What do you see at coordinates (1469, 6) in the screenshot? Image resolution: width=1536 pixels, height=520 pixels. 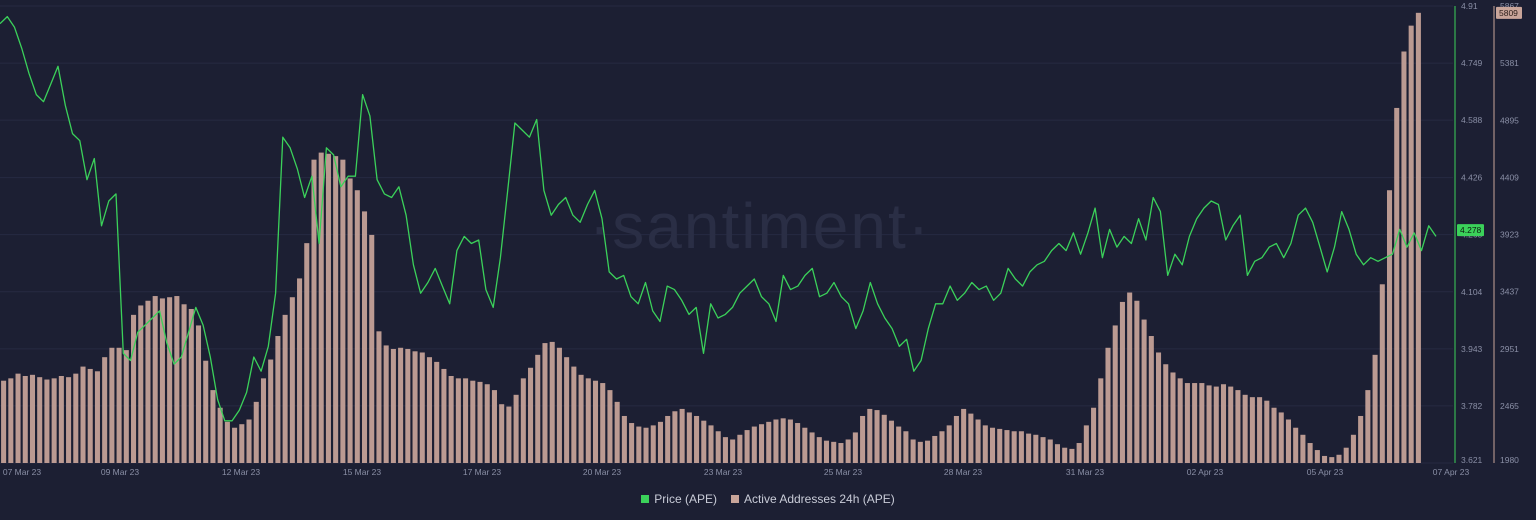 I see `price-tick-label: 4.91` at bounding box center [1469, 6].